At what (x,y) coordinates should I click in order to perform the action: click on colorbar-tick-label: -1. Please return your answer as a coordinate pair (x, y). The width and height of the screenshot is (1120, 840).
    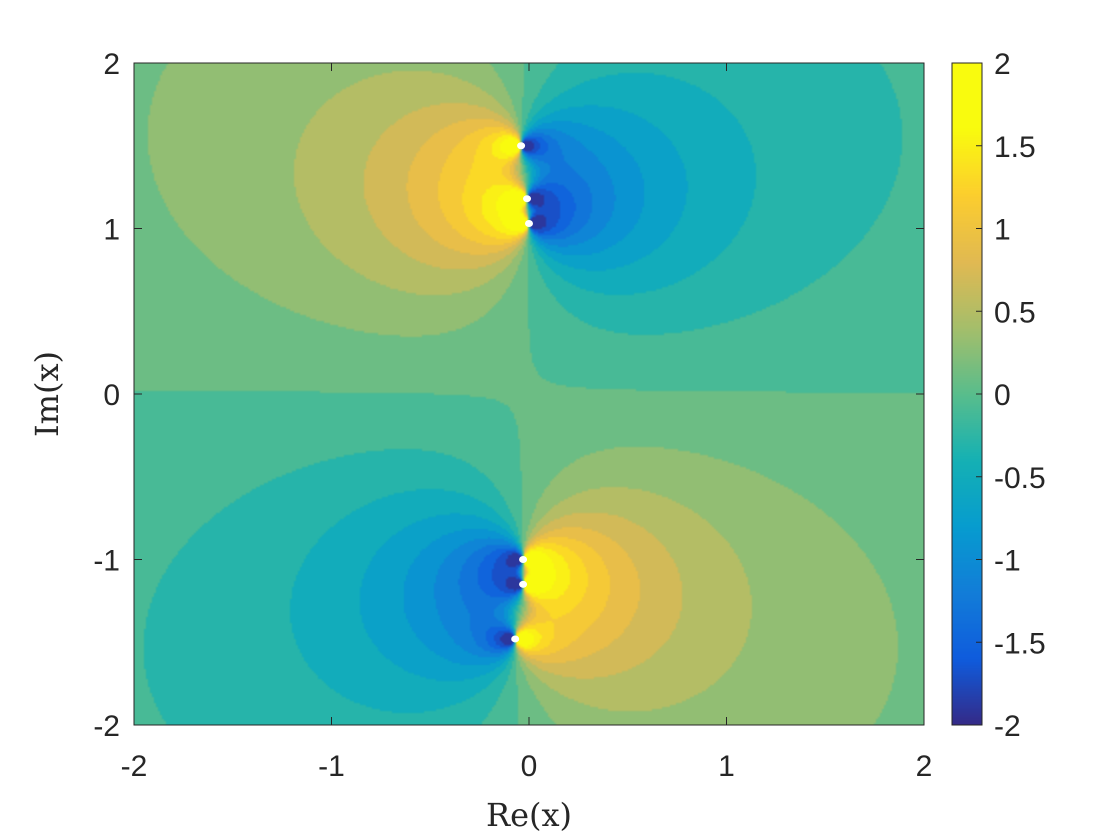
    Looking at the image, I should click on (1007, 561).